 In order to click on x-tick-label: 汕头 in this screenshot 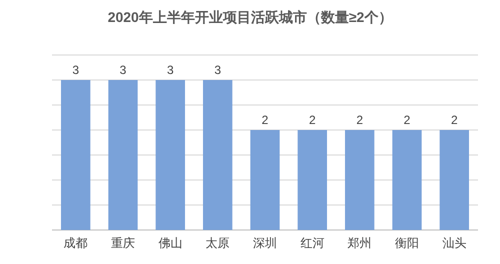, I will do `click(454, 243)`.